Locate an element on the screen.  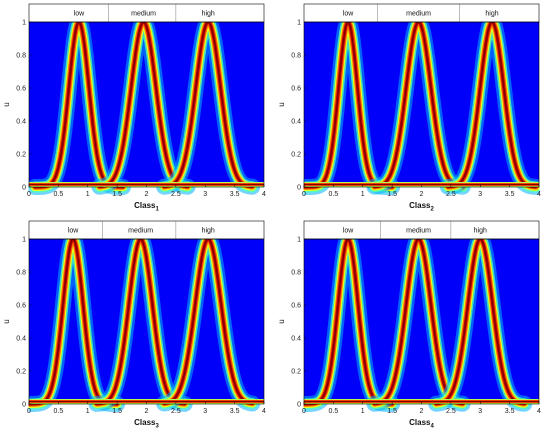
x-axis-label: Class4 is located at coordinates (421, 424).